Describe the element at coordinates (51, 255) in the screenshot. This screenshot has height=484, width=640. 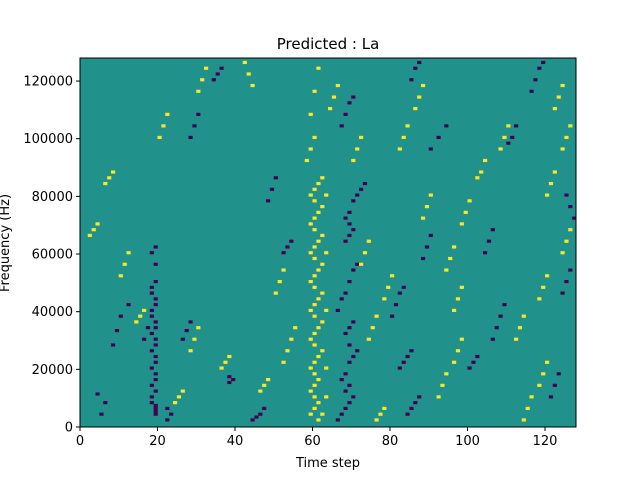
I see `y-axis: 0 20000 40000 60000 80000 100000 120000` at that location.